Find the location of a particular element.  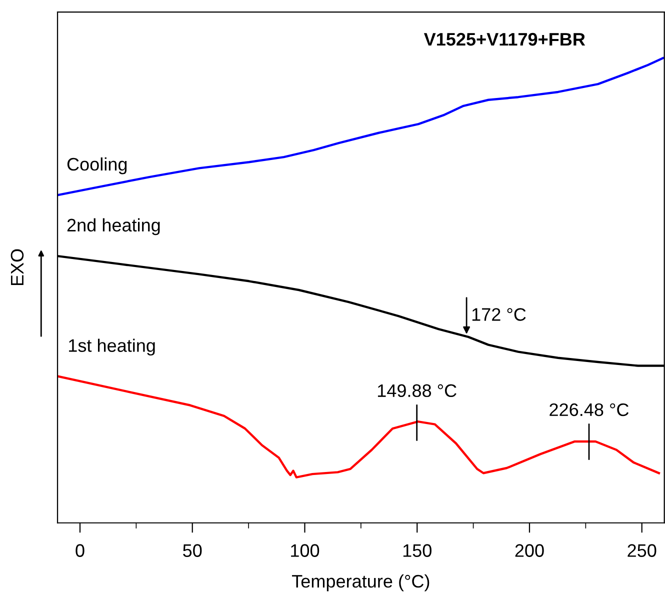

x-tick-label: 100 is located at coordinates (305, 550).